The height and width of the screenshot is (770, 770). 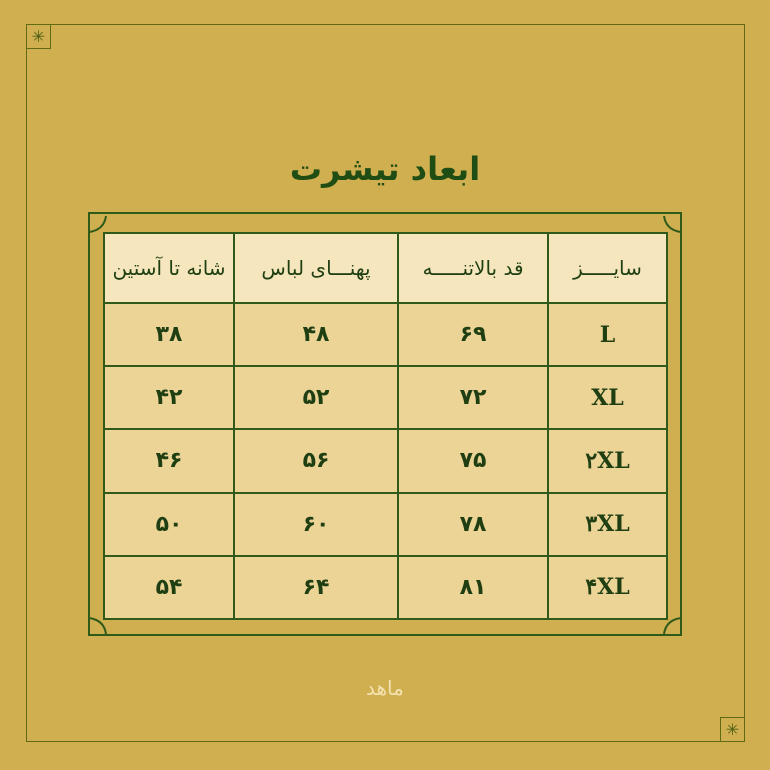 I want to click on cell-shoulder: ۳۸, so click(x=169, y=334).